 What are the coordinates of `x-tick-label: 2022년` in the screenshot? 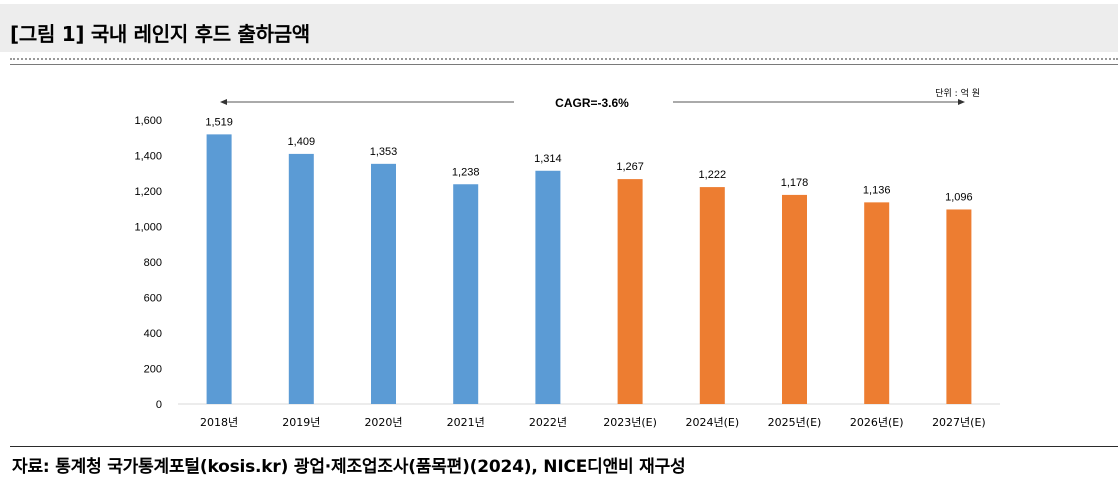 It's located at (548, 422).